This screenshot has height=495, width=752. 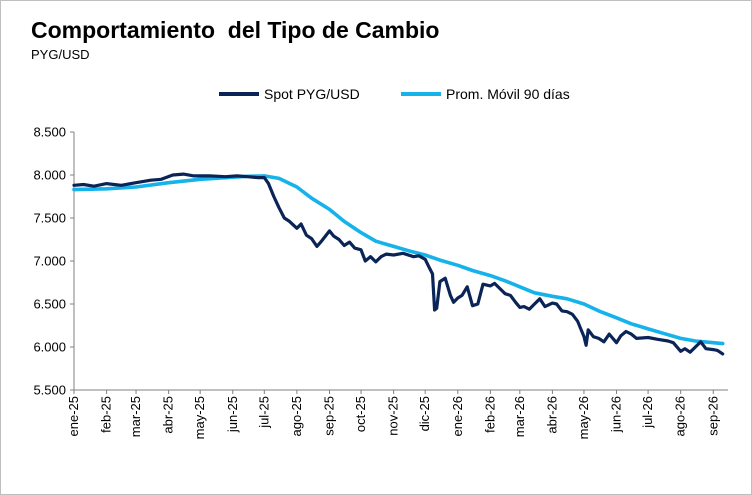 I want to click on x-tick-label: ene-26, so click(x=457, y=416).